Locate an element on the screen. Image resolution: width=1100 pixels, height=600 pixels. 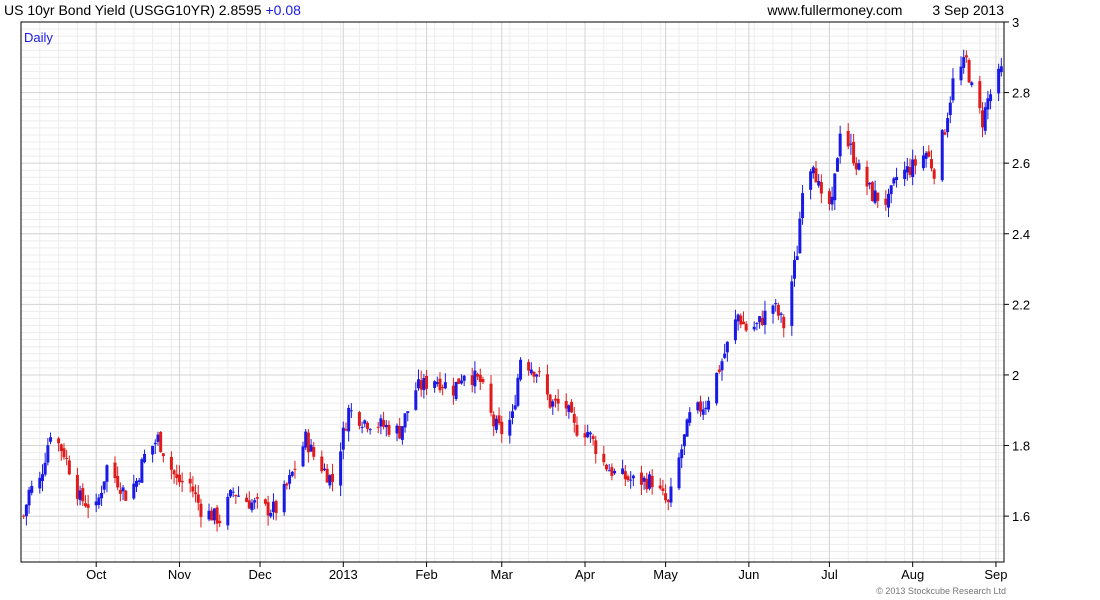
x-tick-label: Sep is located at coordinates (995, 574).